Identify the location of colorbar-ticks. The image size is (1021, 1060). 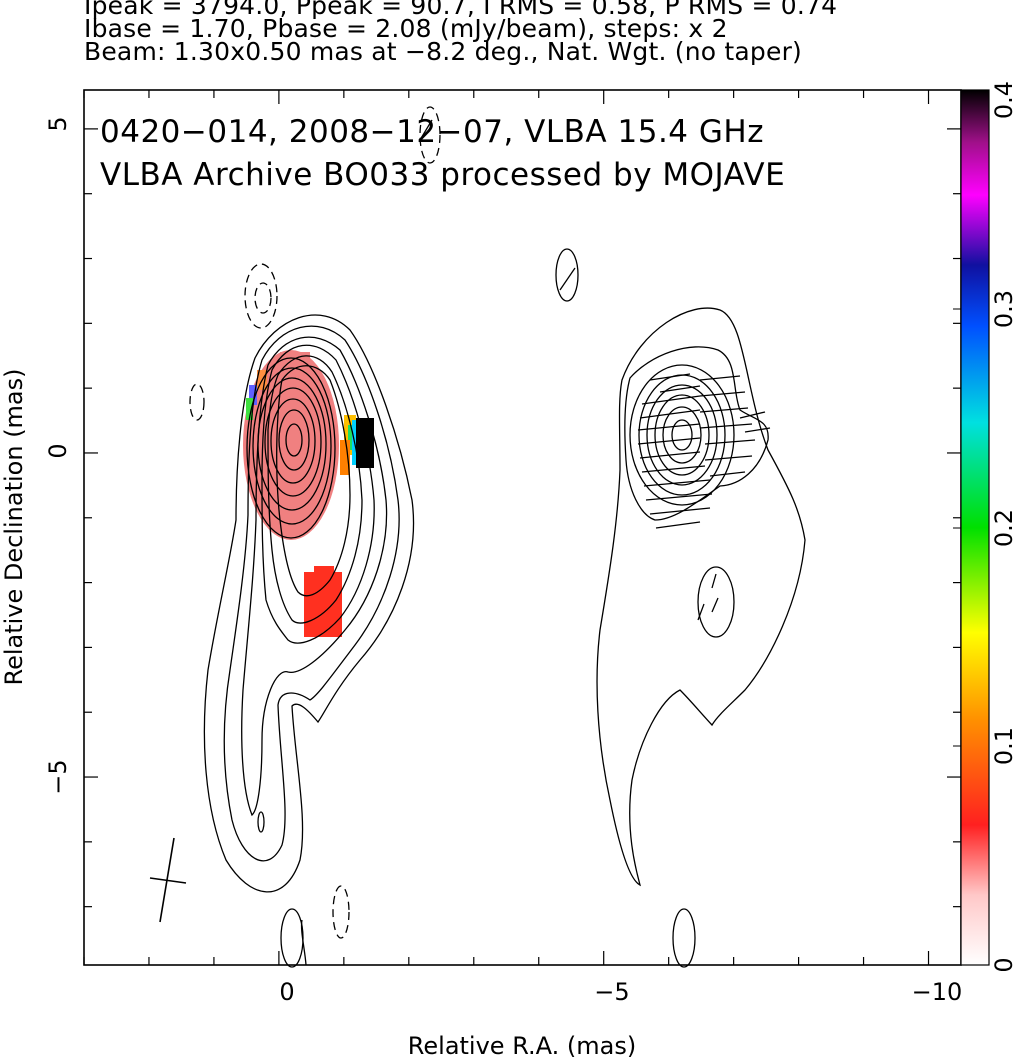
(957, 527).